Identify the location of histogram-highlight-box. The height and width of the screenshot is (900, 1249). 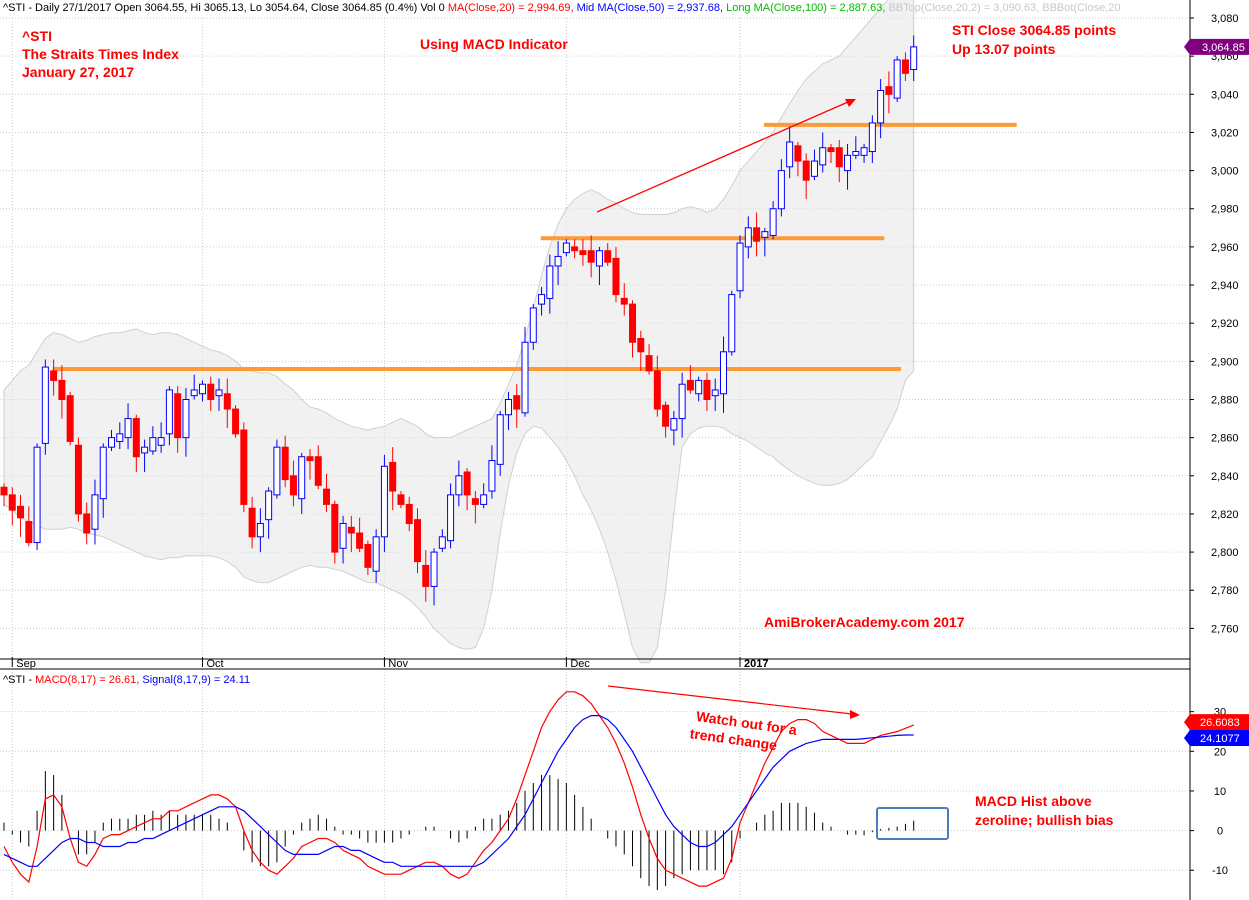
(912, 823).